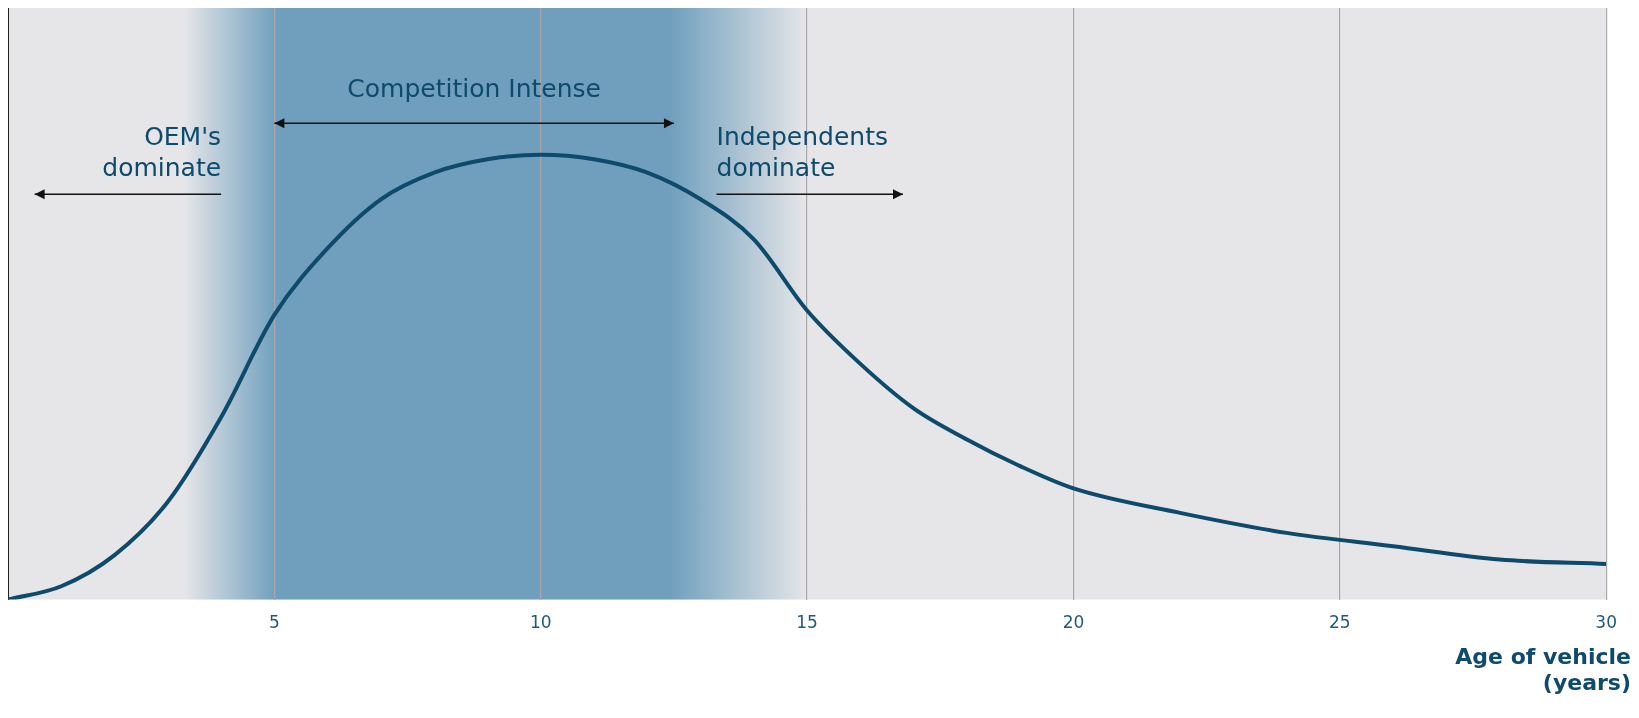  Describe the element at coordinates (474, 89) in the screenshot. I see `text: Competition Intense` at that location.